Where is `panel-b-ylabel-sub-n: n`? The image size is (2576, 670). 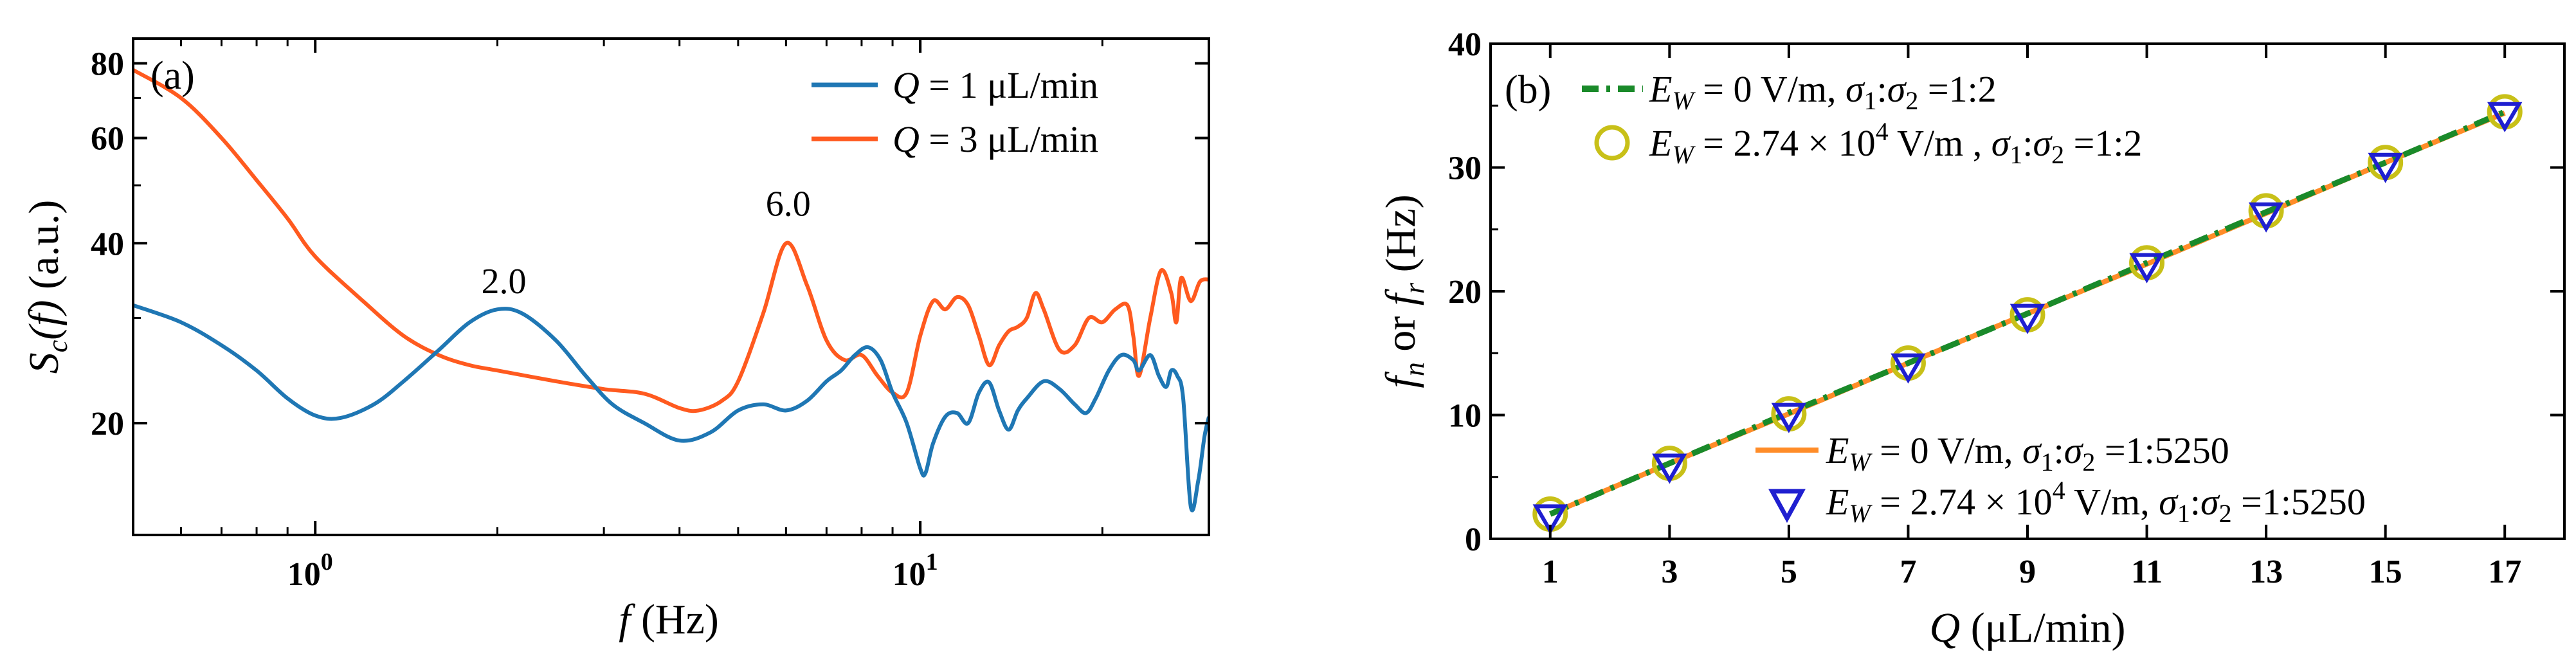
panel-b-ylabel-sub-n: n is located at coordinates (1414, 369).